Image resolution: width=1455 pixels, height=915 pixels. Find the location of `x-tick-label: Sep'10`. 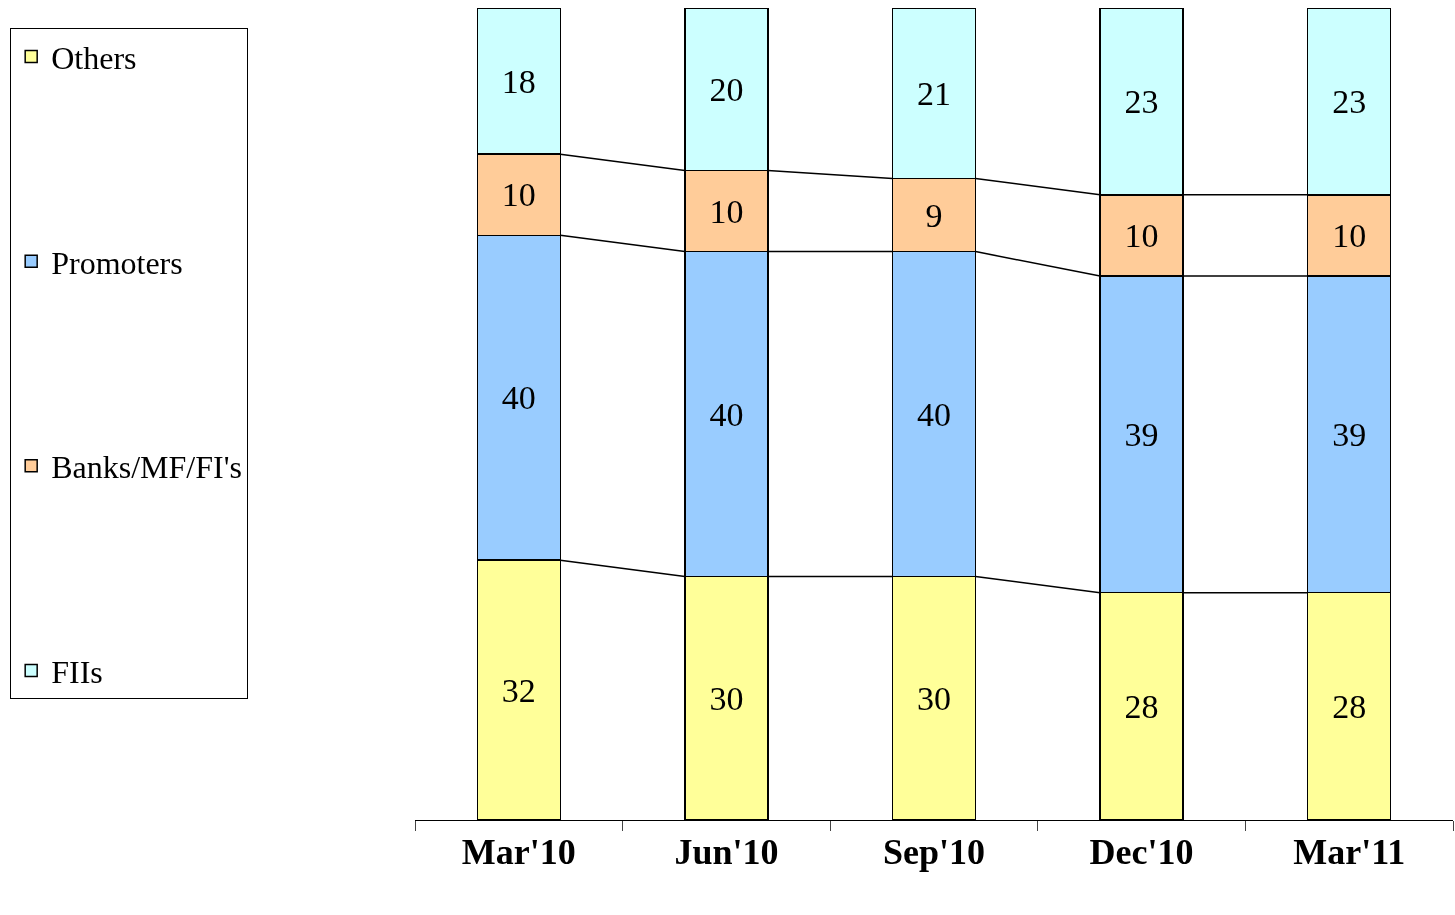

x-tick-label: Sep'10 is located at coordinates (934, 852).